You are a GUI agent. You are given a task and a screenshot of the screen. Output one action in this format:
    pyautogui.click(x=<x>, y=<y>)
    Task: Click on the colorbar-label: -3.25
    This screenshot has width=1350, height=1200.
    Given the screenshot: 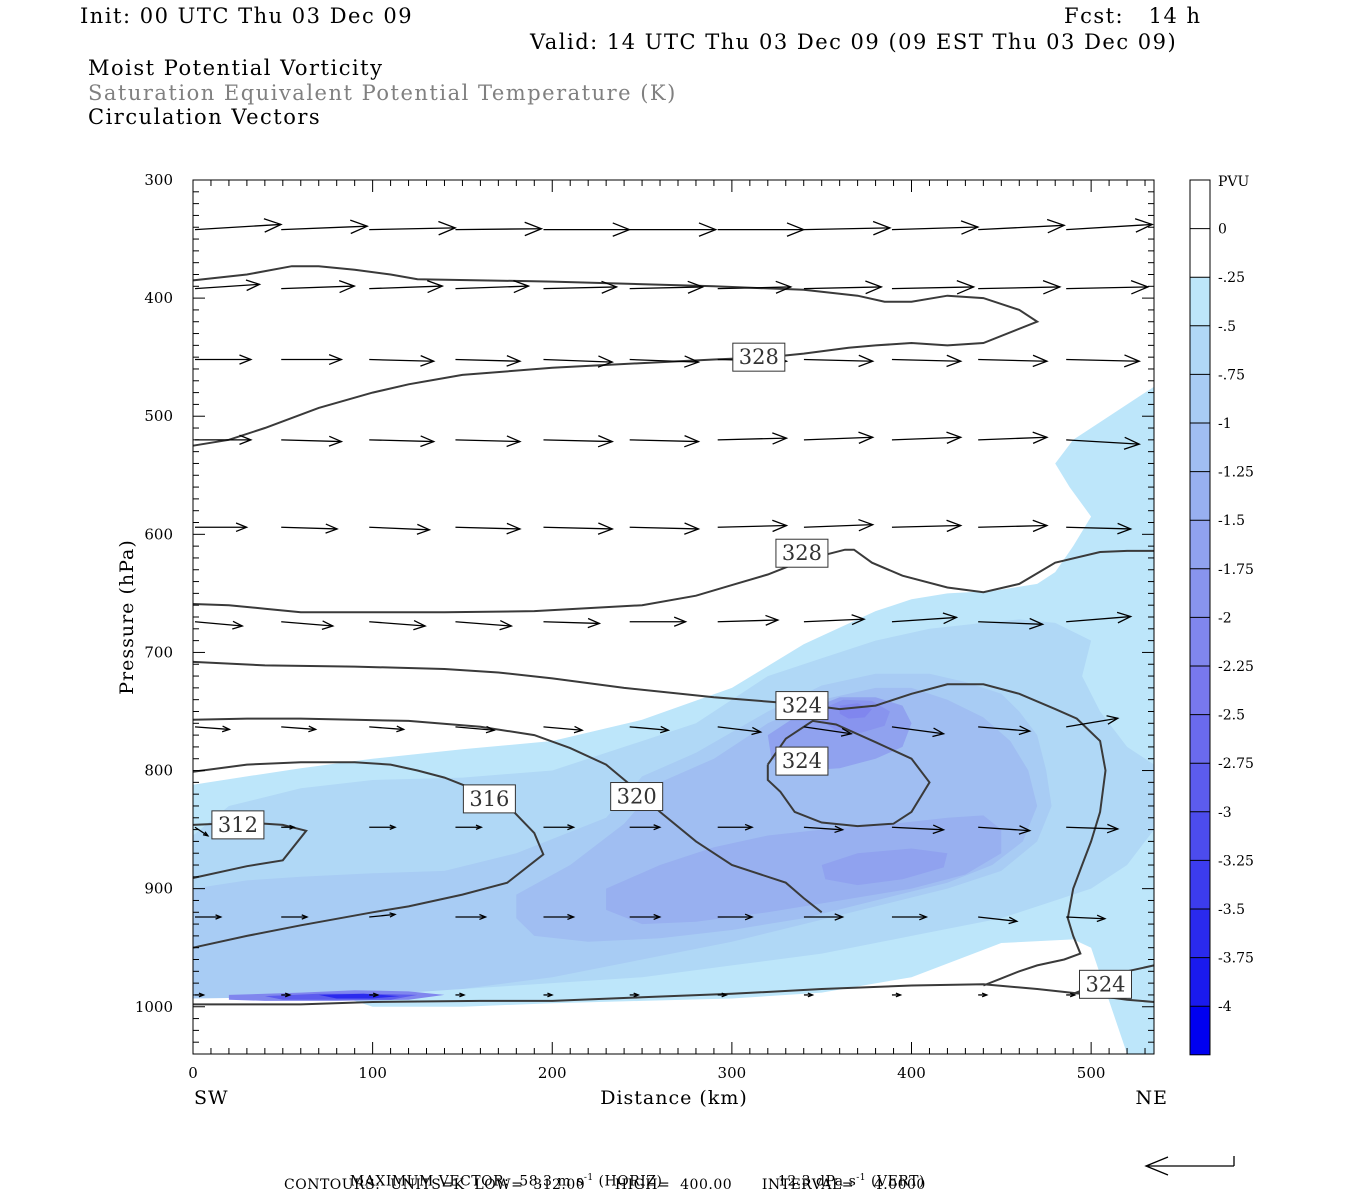 What is the action you would take?
    pyautogui.click(x=1236, y=861)
    